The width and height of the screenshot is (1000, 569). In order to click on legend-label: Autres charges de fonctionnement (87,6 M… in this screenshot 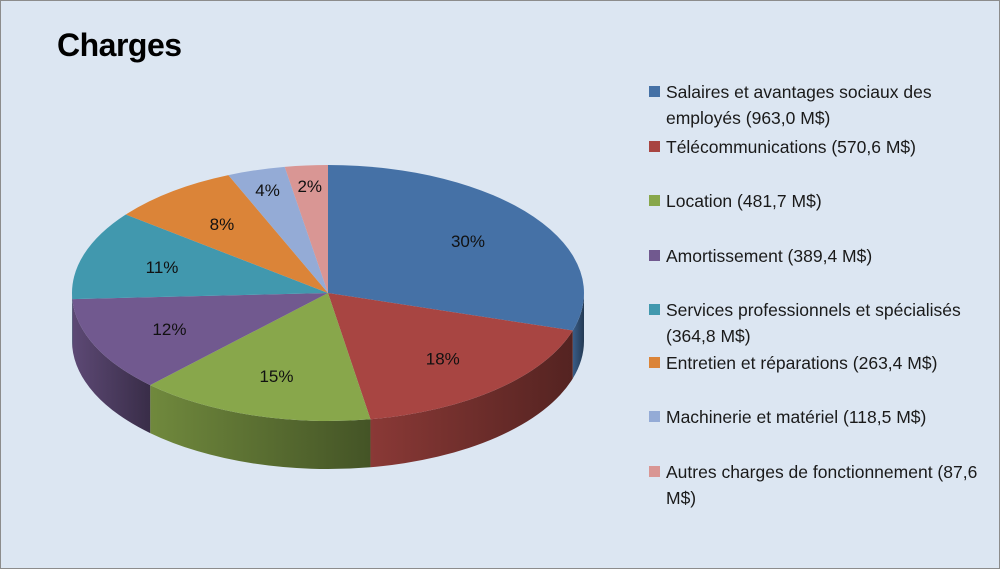, I will do `click(822, 485)`.